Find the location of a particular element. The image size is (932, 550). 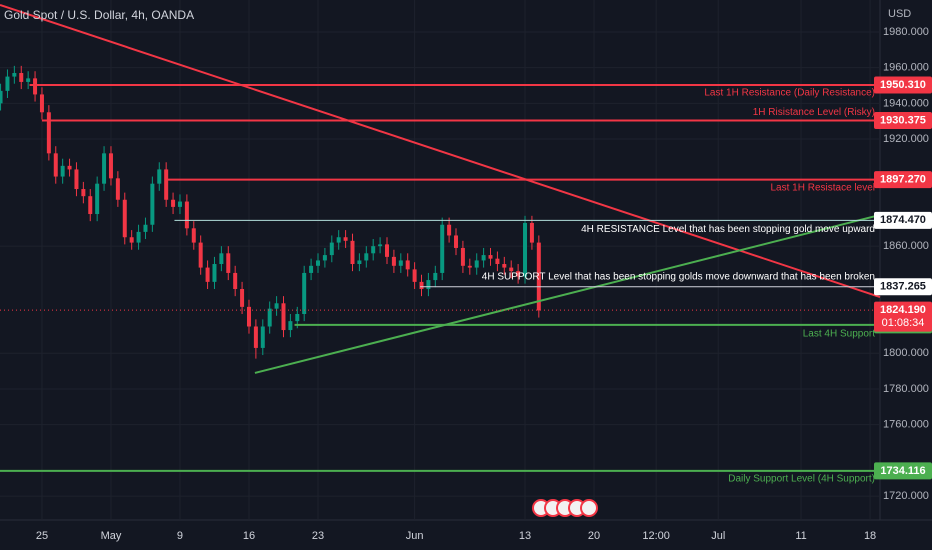

level-label: Last 4H Support is located at coordinates (839, 334).